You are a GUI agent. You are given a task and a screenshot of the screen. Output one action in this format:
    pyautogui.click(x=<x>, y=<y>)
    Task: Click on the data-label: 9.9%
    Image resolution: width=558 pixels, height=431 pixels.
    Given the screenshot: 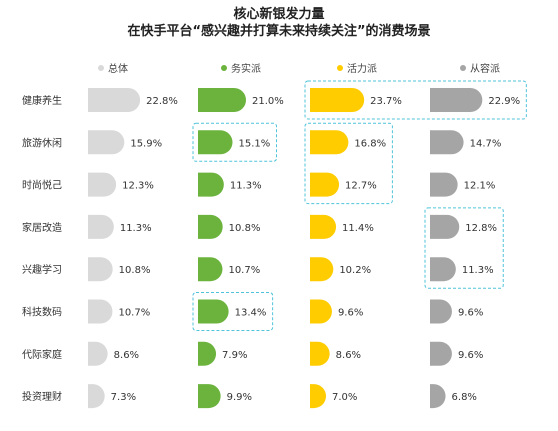 What is the action you would take?
    pyautogui.click(x=239, y=397)
    